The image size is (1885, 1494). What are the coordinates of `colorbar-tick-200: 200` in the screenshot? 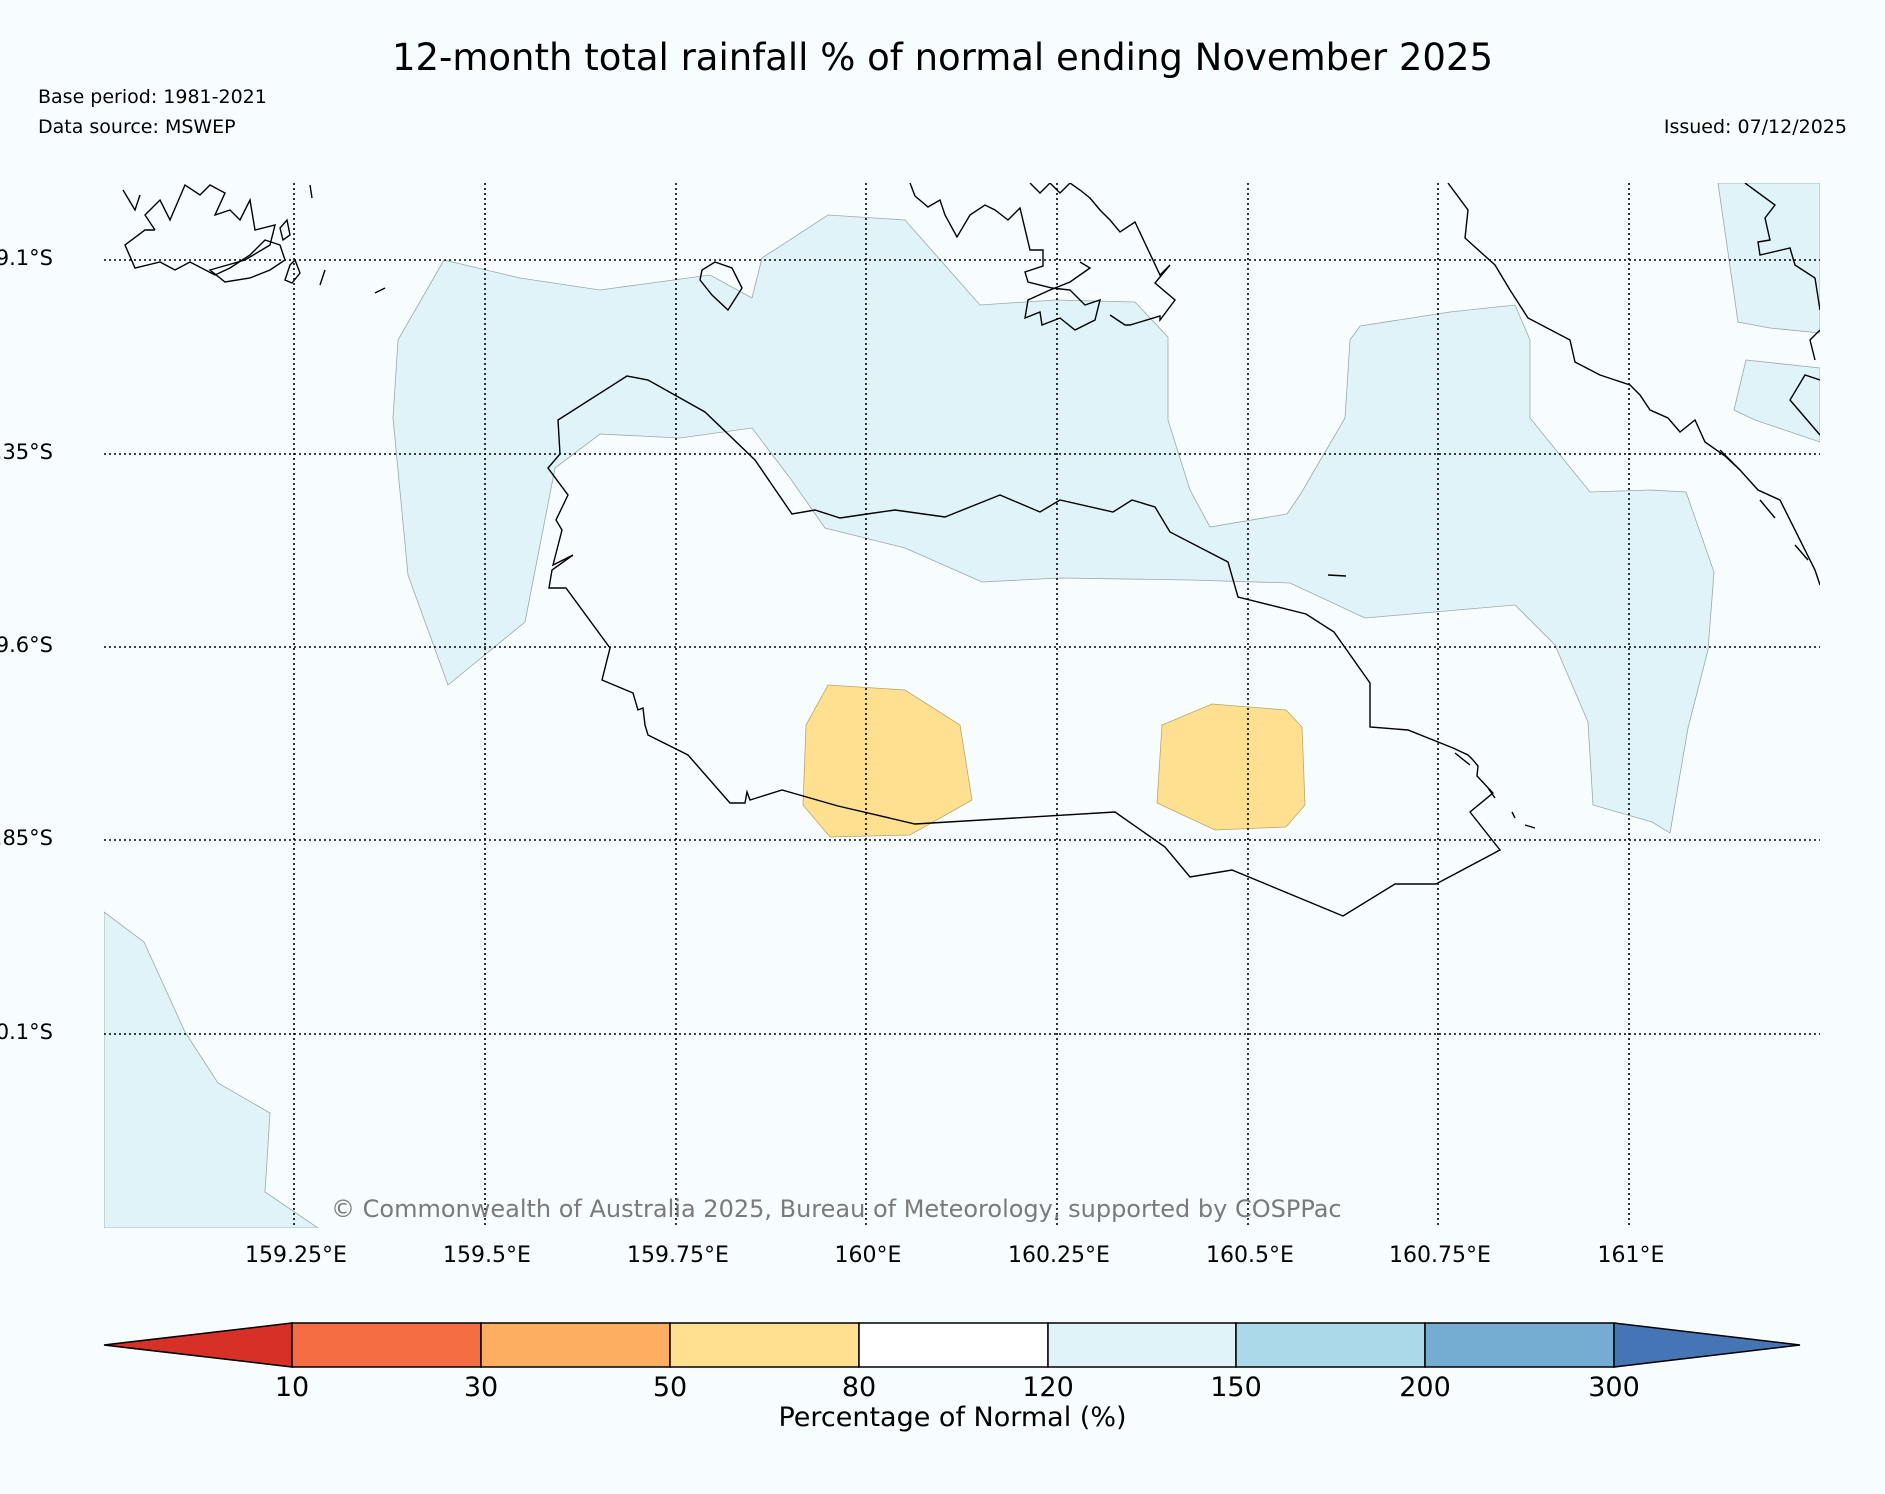 It's located at (1425, 1387).